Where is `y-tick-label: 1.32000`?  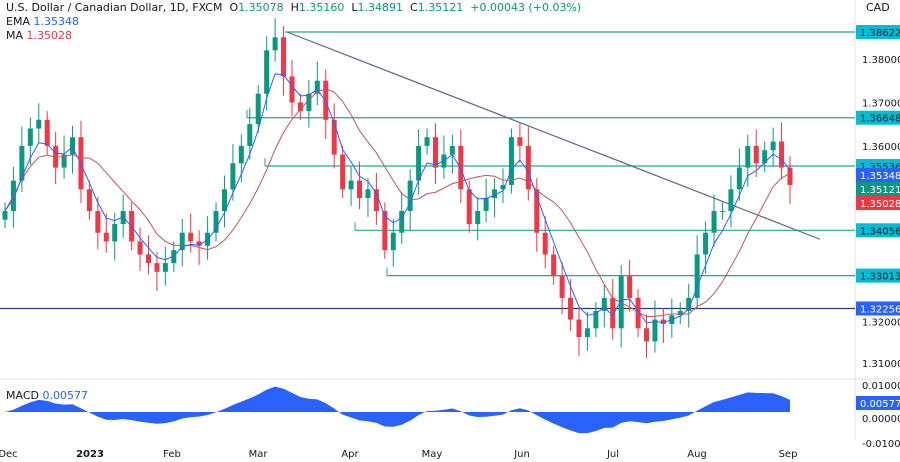 y-tick-label: 1.32000 is located at coordinates (881, 322).